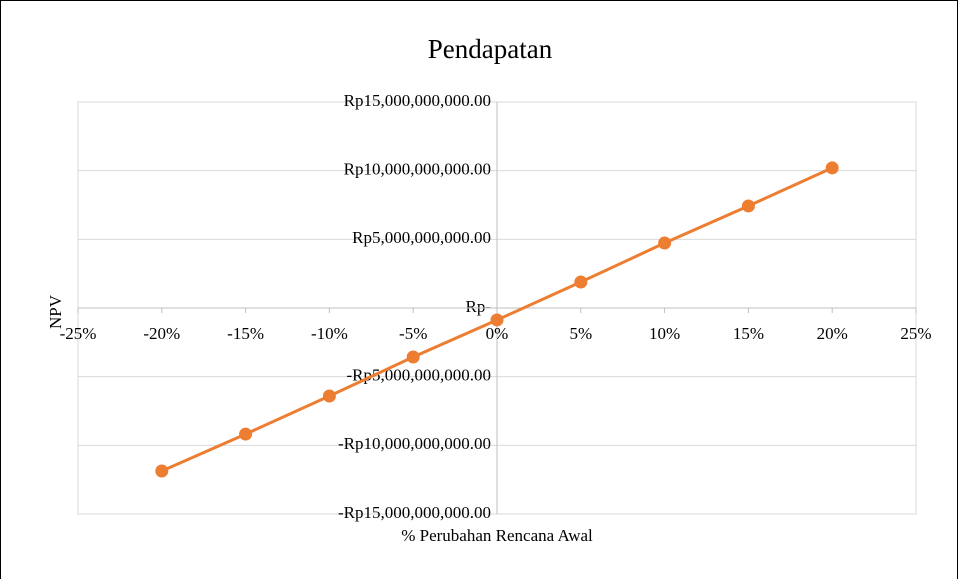 The height and width of the screenshot is (579, 959). What do you see at coordinates (419, 375) in the screenshot?
I see `y-tick-label: -Rp5,000,000,000.00` at bounding box center [419, 375].